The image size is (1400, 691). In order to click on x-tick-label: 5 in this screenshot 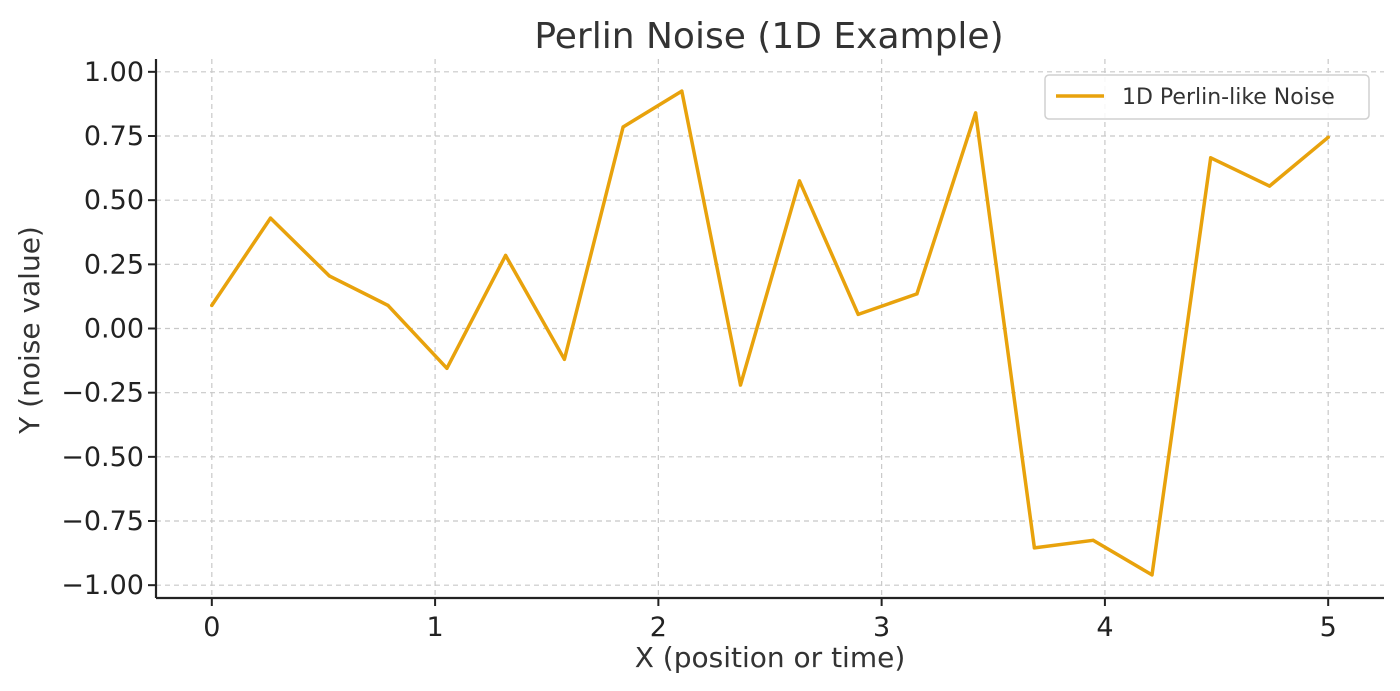, I will do `click(1328, 627)`.